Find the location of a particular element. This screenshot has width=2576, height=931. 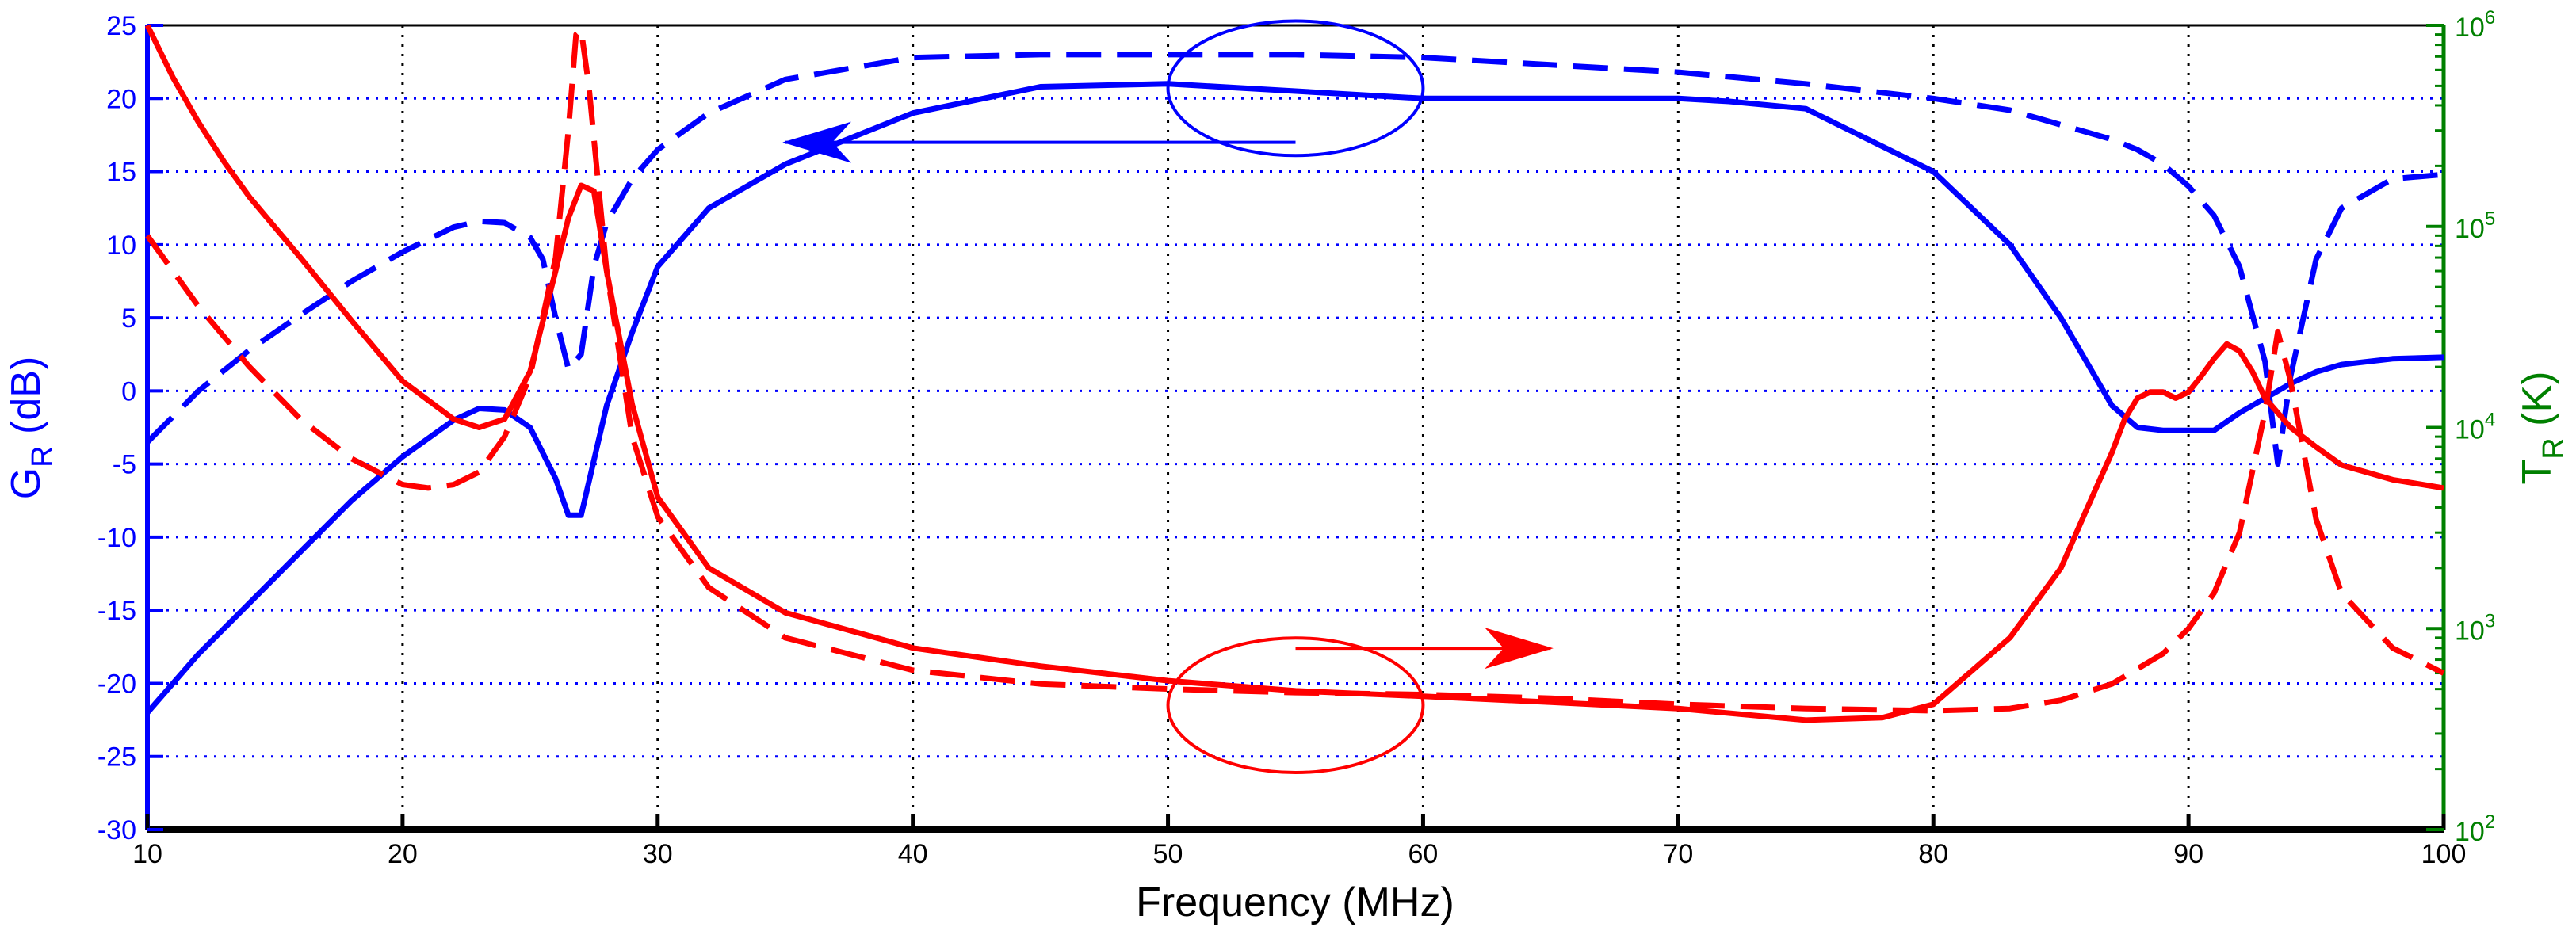

right-y-label-sub: R is located at coordinates (2553, 448).